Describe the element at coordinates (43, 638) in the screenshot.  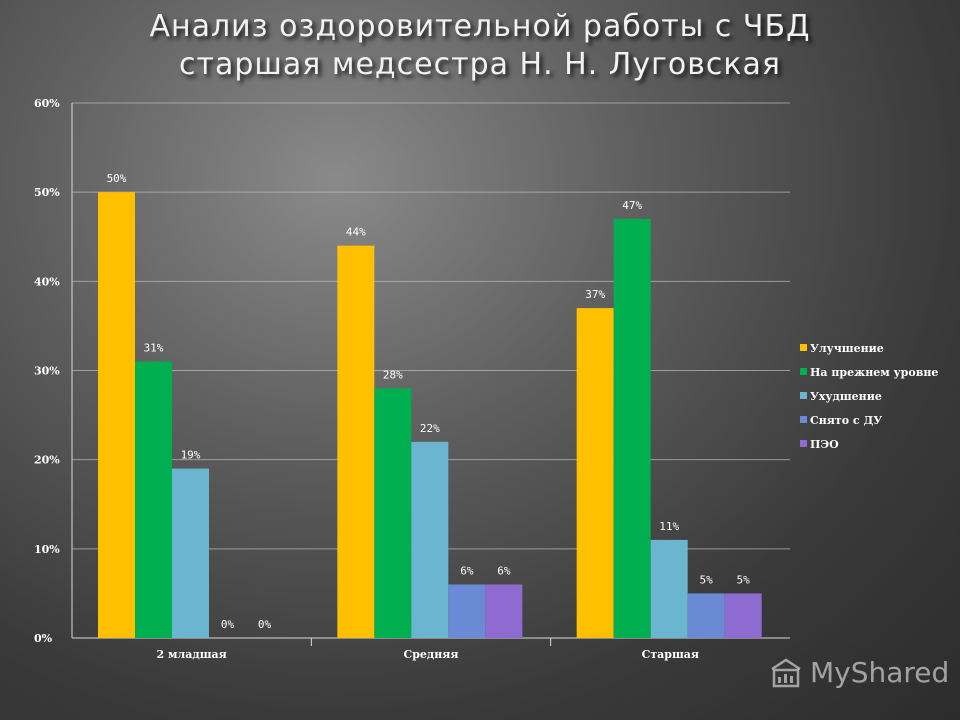
I see `y-tick-label: 0%` at that location.